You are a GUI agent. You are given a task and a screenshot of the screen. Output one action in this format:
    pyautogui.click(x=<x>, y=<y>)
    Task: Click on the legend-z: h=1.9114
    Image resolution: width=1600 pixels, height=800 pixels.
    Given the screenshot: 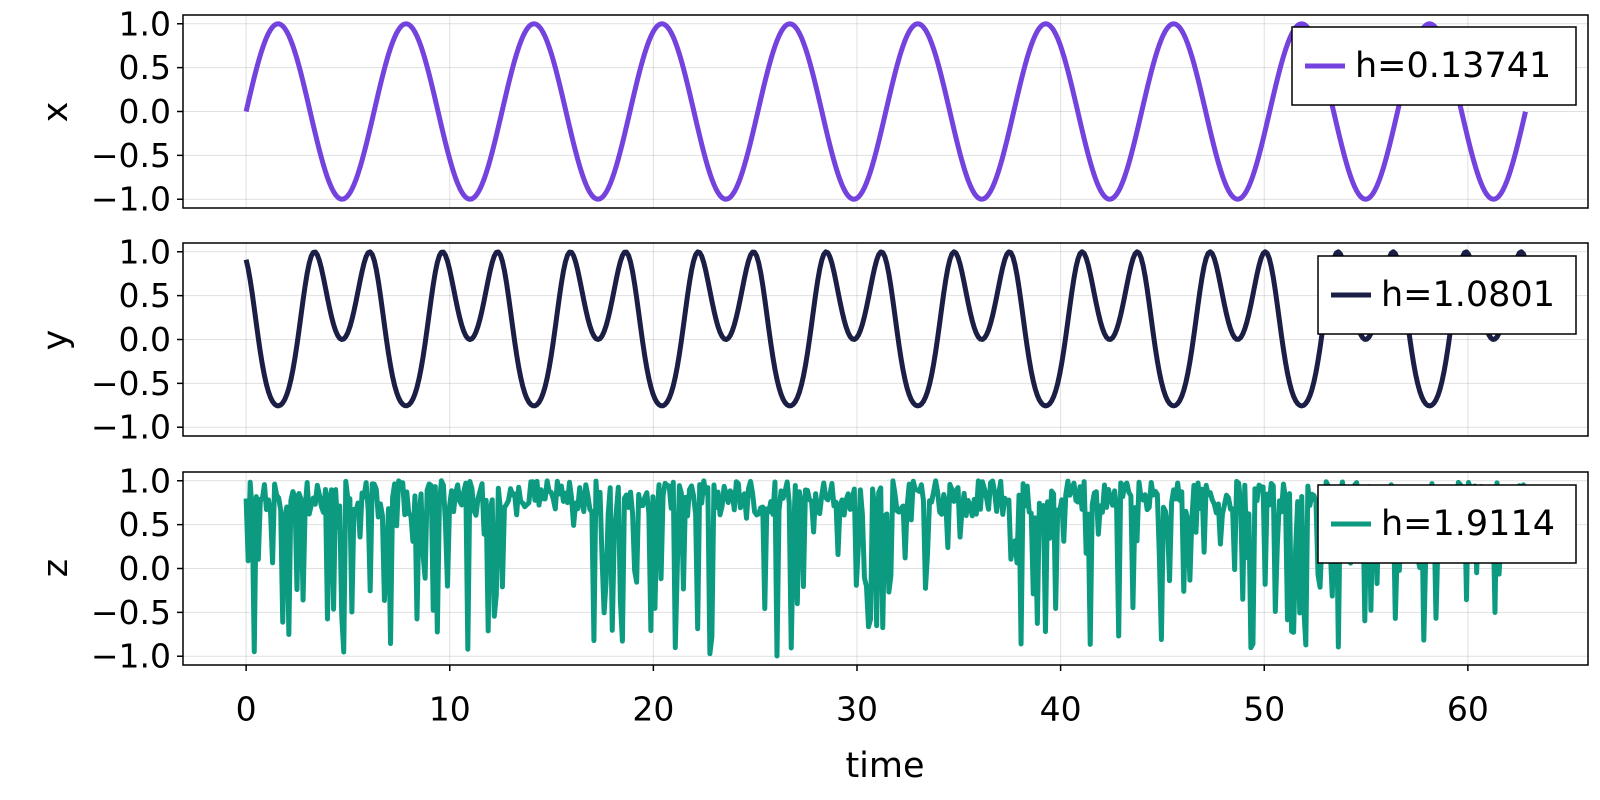 What is the action you would take?
    pyautogui.click(x=1447, y=524)
    